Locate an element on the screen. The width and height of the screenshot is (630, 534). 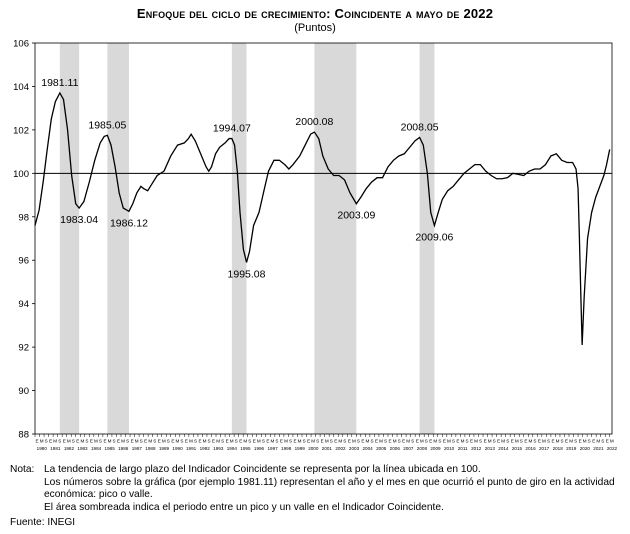
x-year-label: 1982 is located at coordinates (69, 448).